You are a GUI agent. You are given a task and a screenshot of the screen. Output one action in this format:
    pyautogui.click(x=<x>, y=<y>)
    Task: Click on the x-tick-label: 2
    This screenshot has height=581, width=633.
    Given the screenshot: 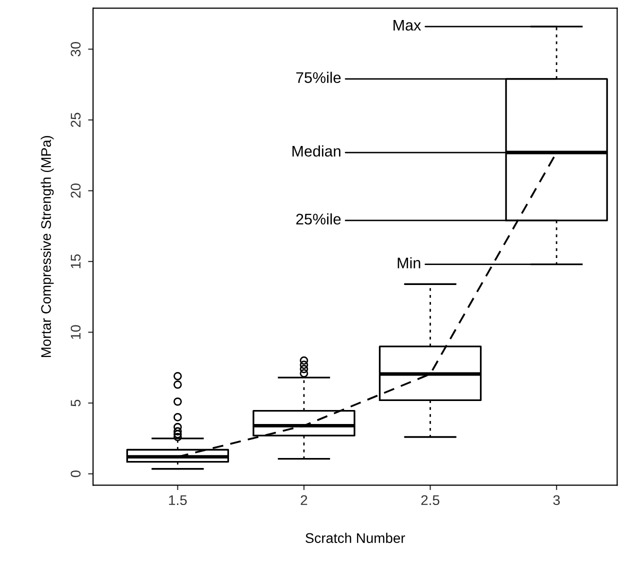 What is the action you would take?
    pyautogui.click(x=304, y=500)
    